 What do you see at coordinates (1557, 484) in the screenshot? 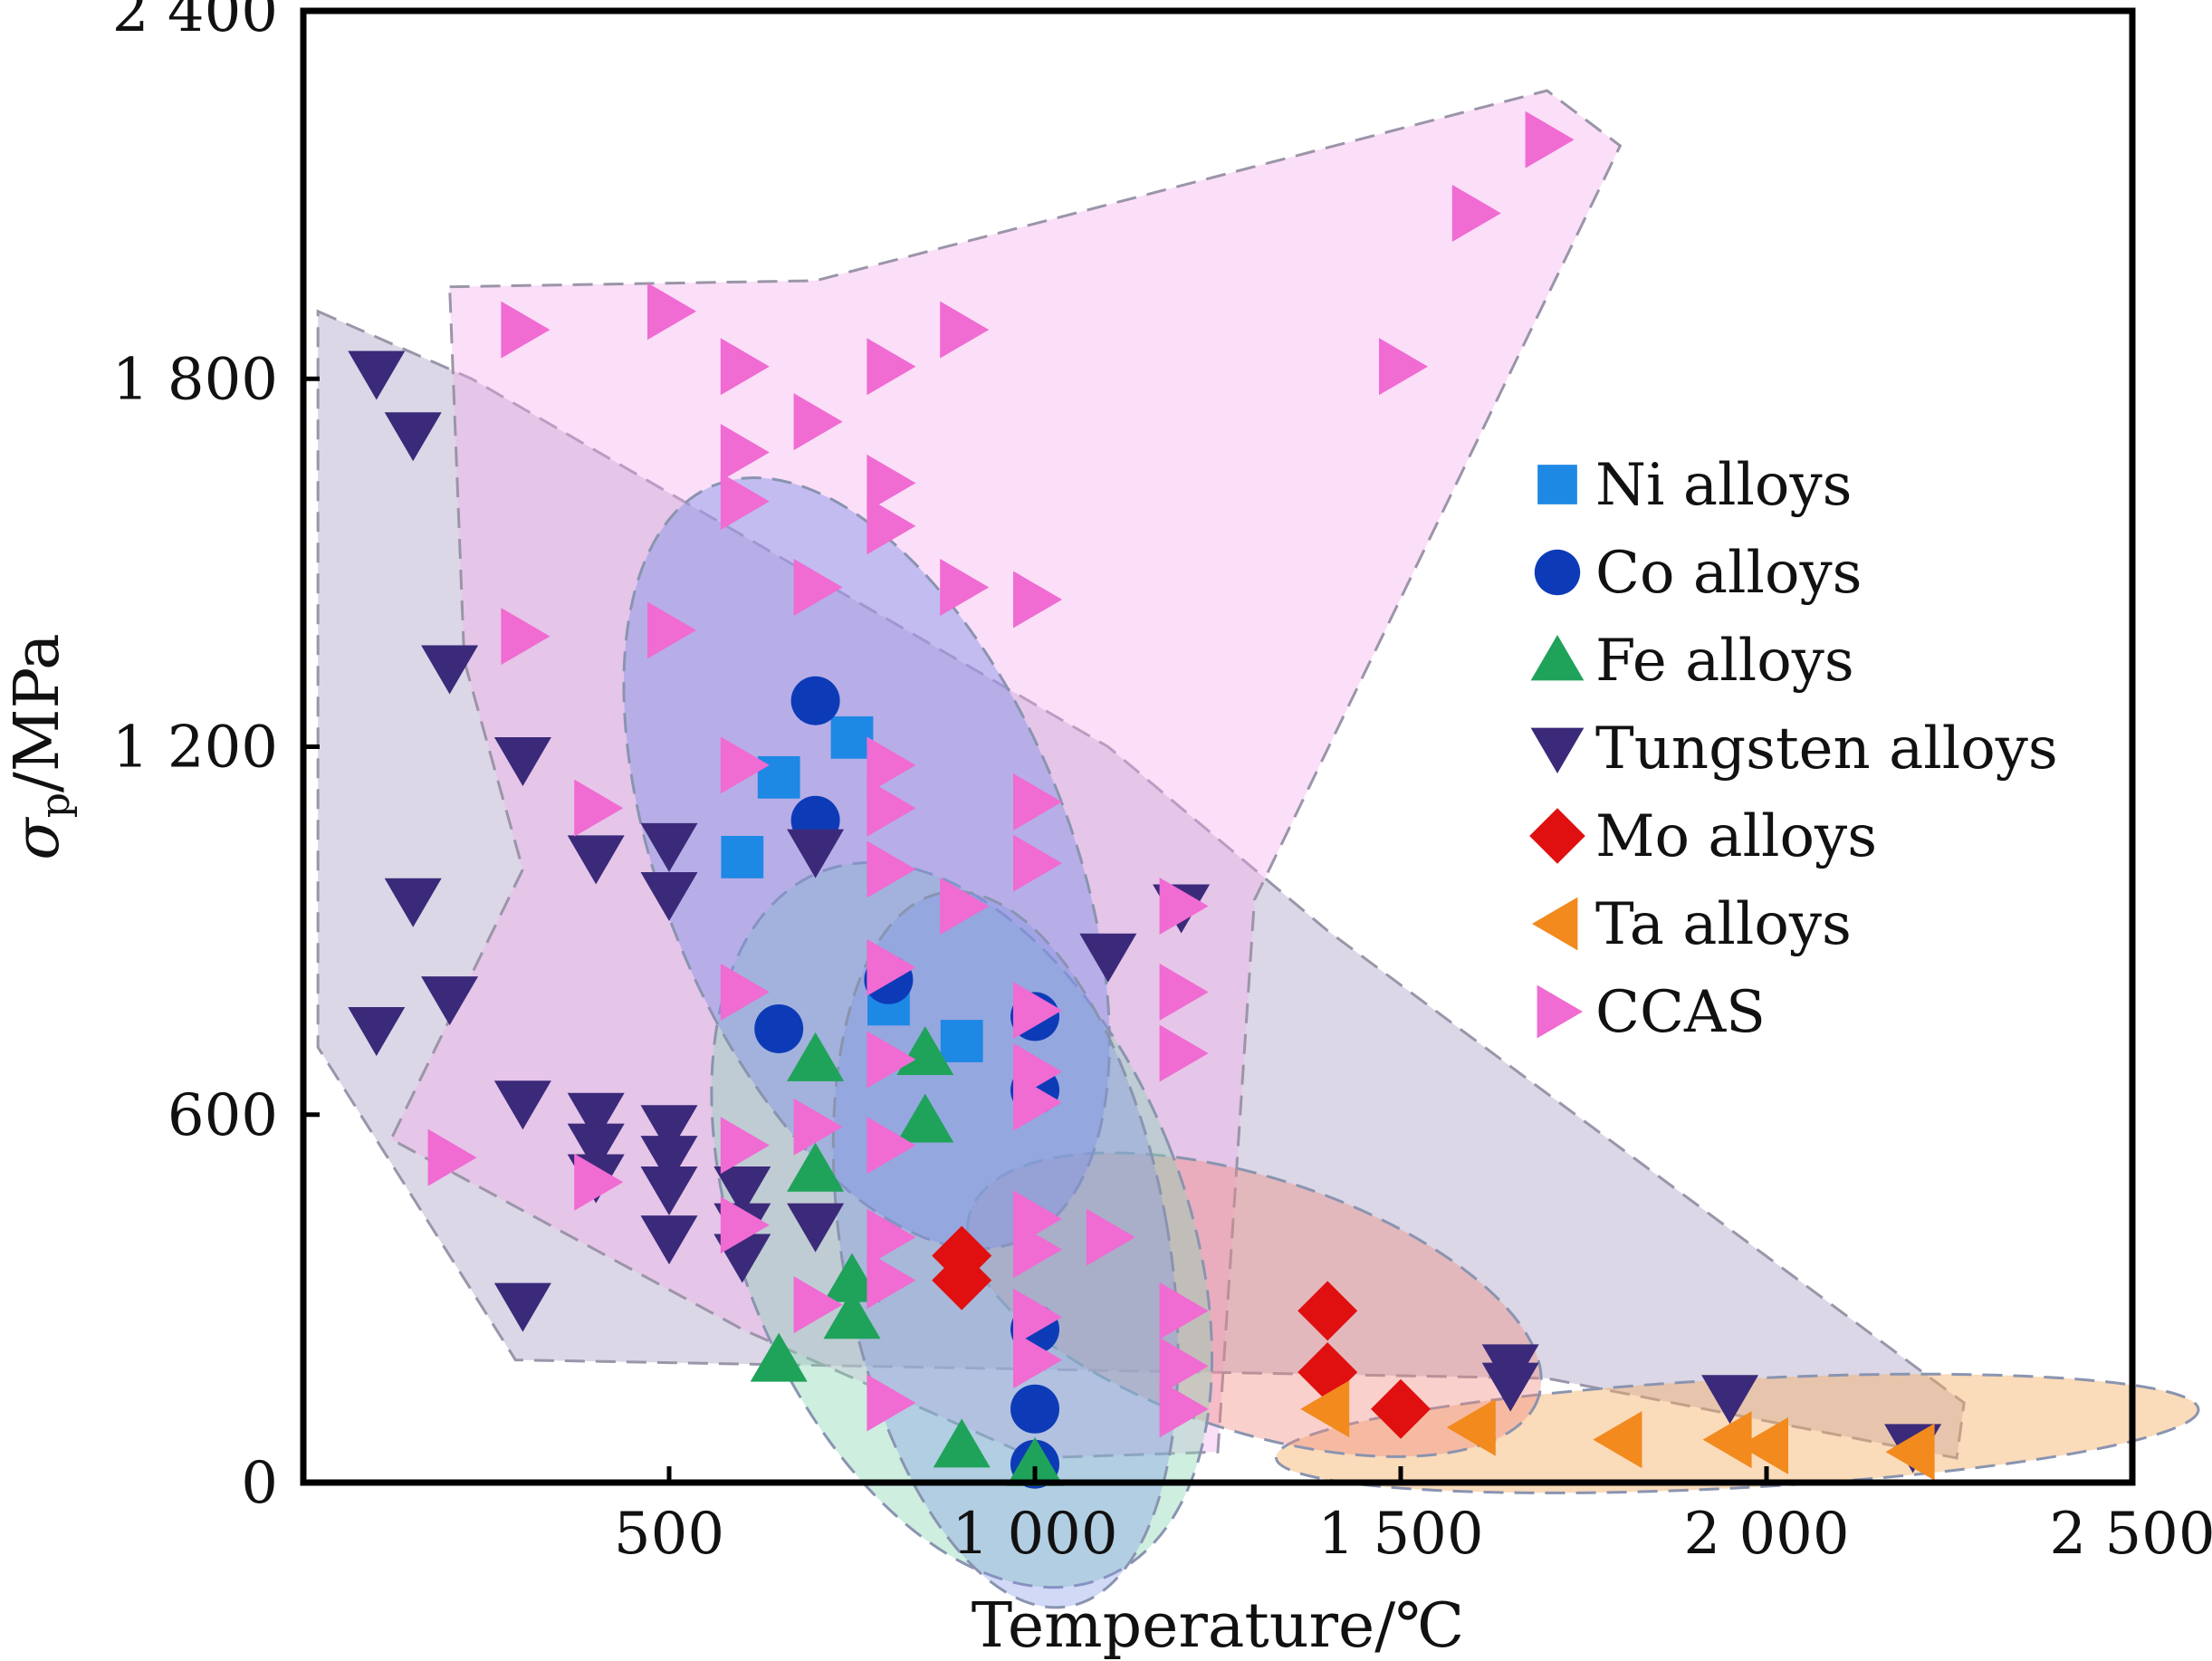
I see `legend-marker-ni-alloys` at bounding box center [1557, 484].